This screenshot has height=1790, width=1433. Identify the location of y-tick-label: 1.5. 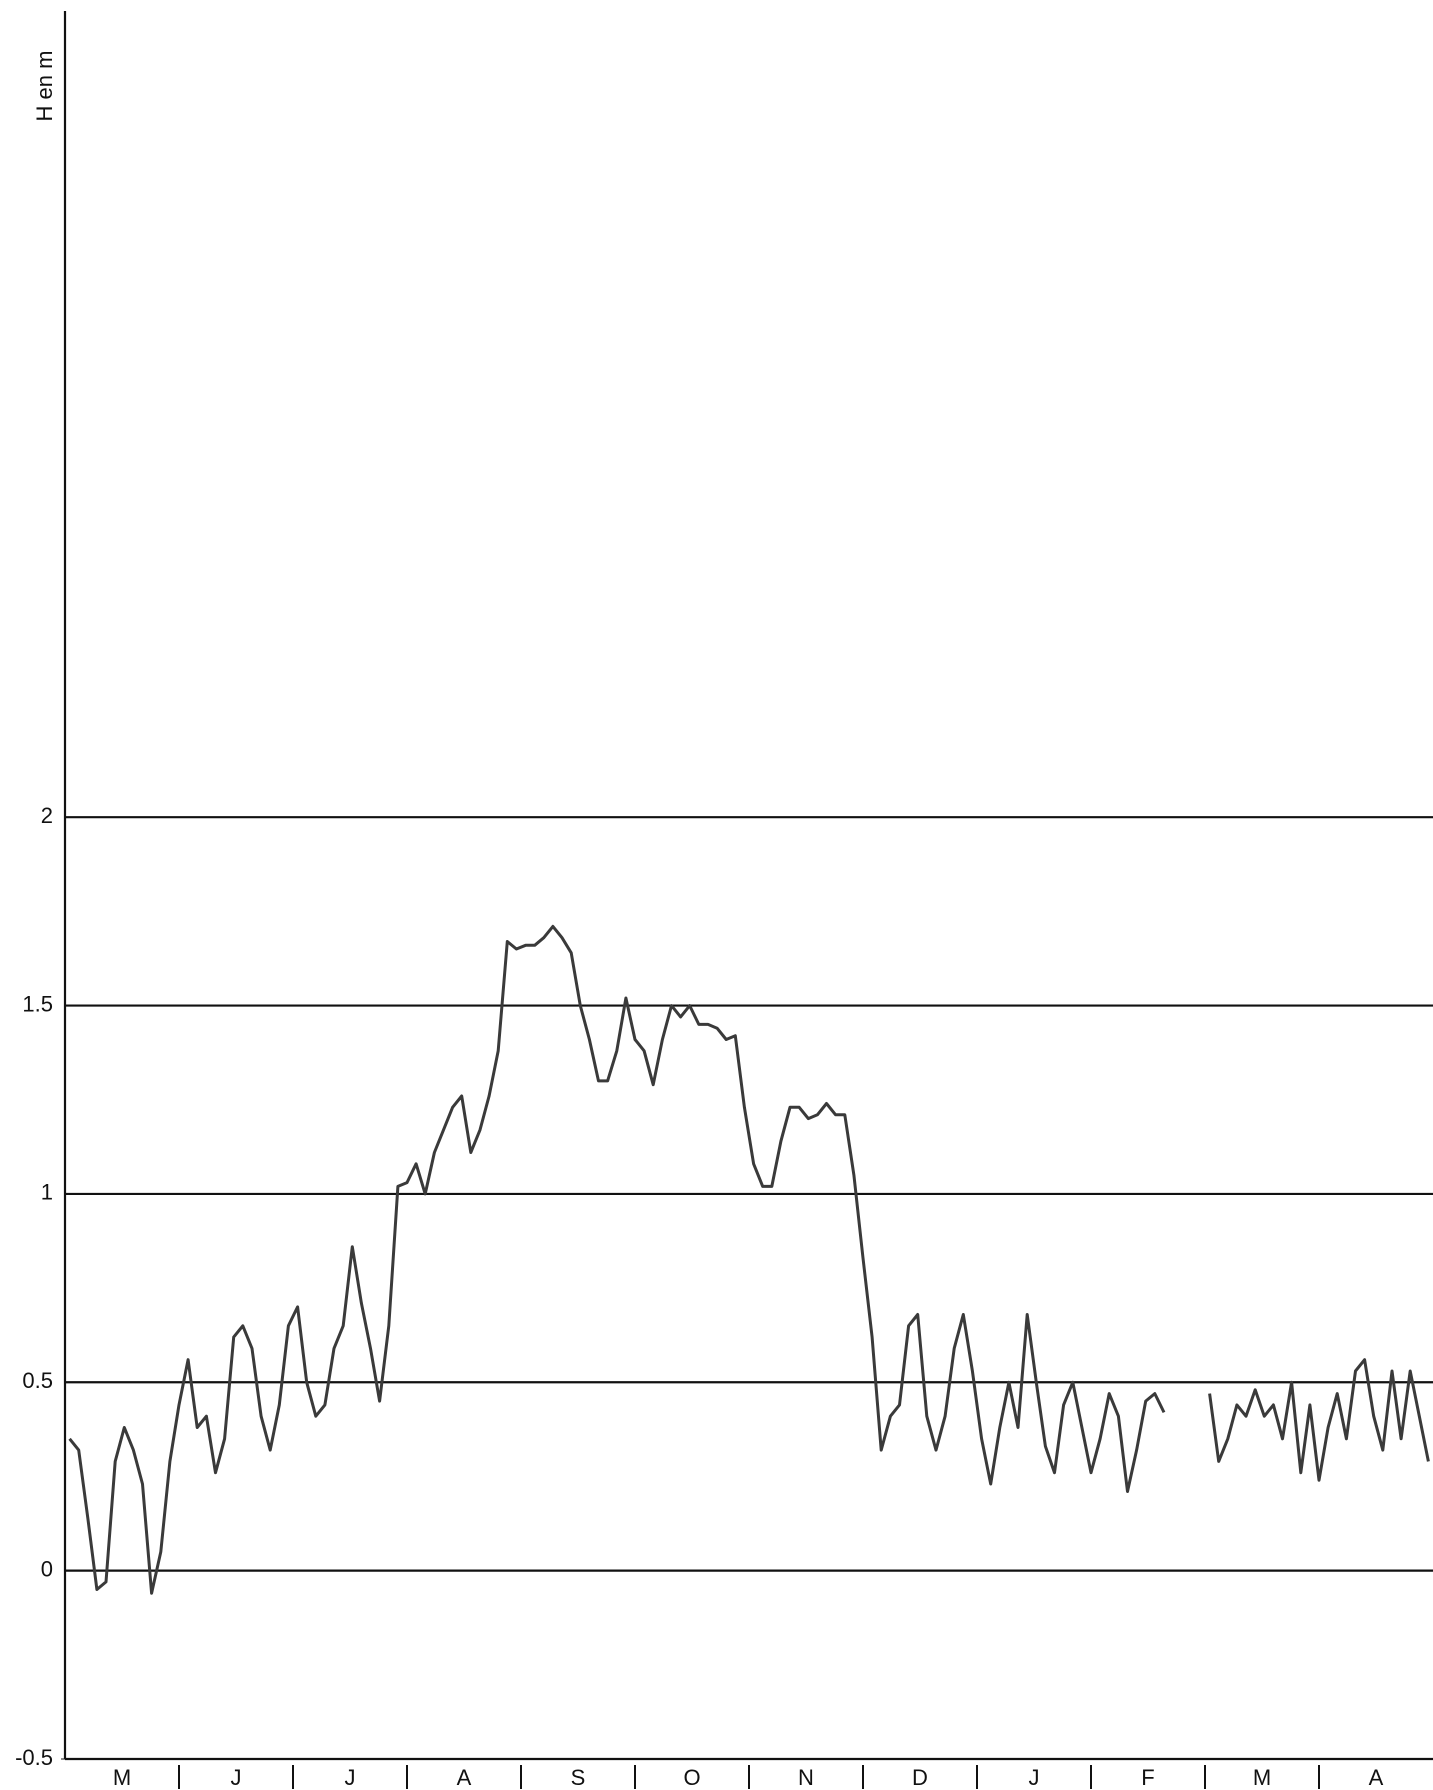
(37, 1003).